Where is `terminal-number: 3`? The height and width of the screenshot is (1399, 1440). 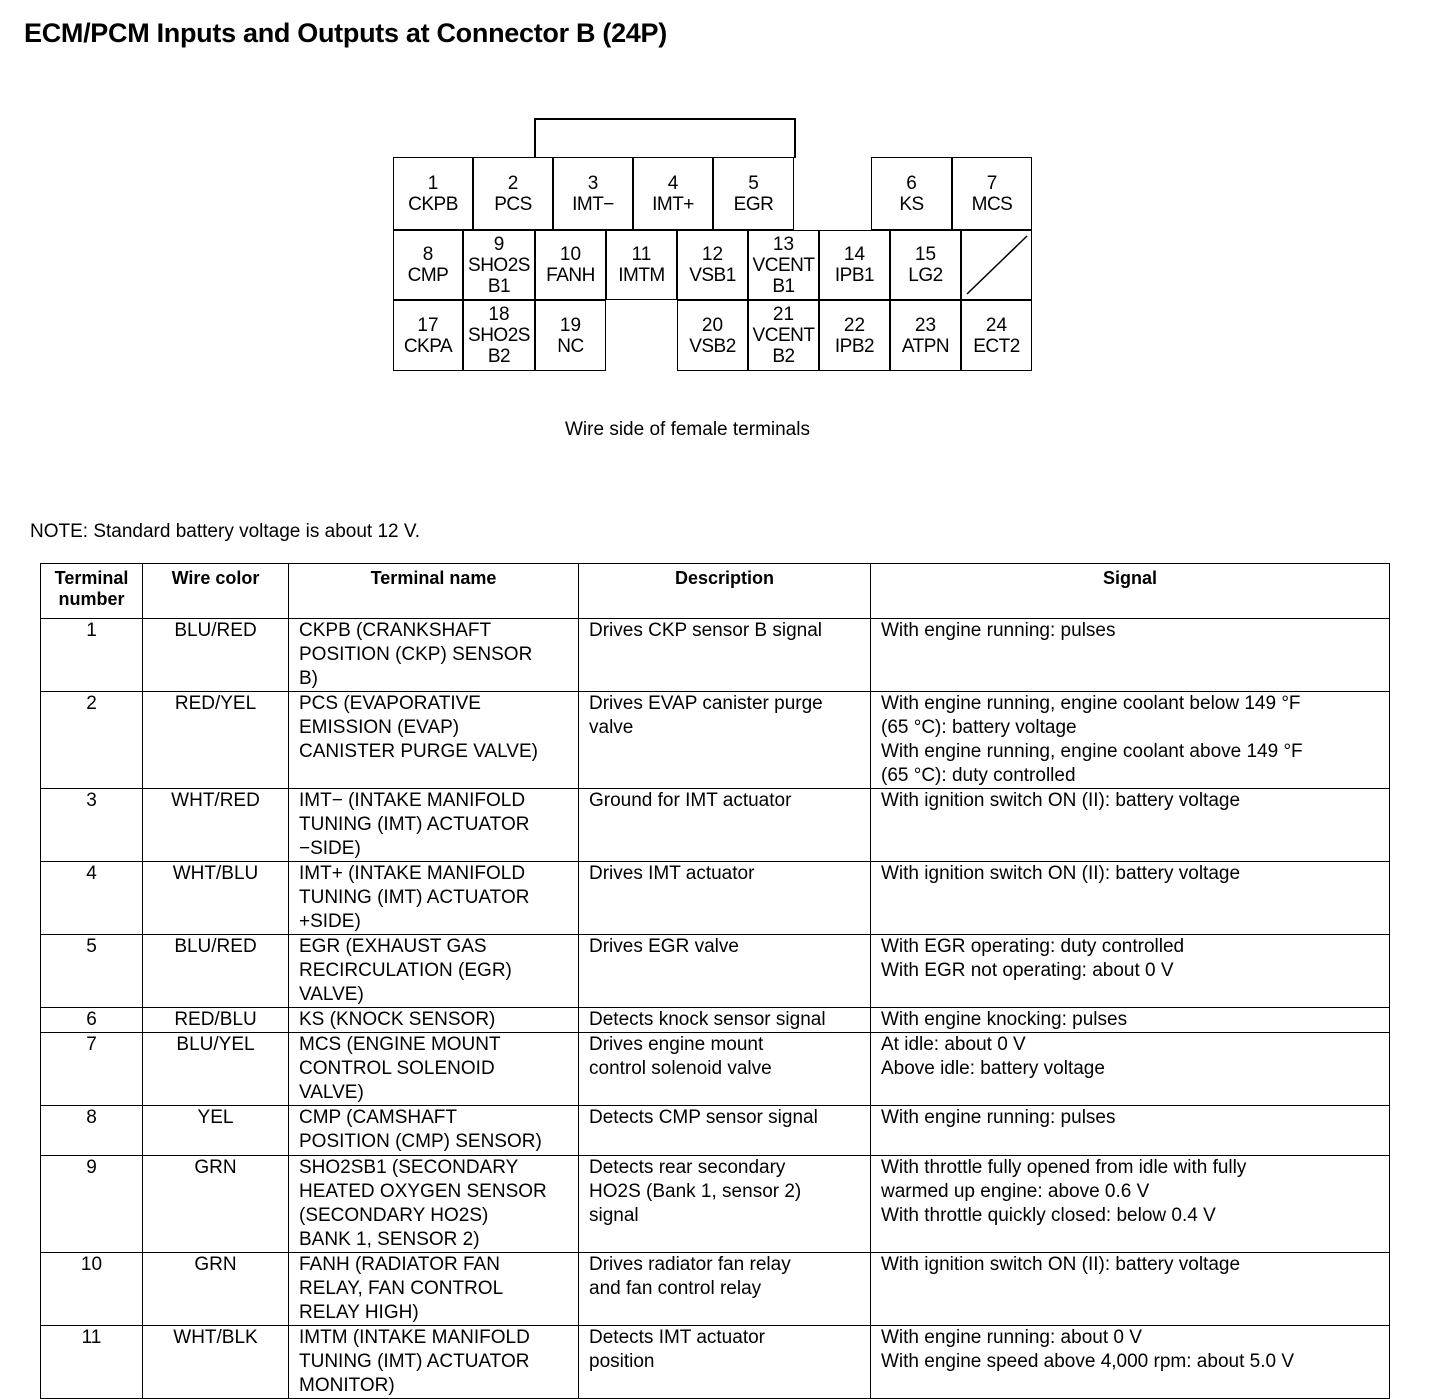
terminal-number: 3 is located at coordinates (593, 183).